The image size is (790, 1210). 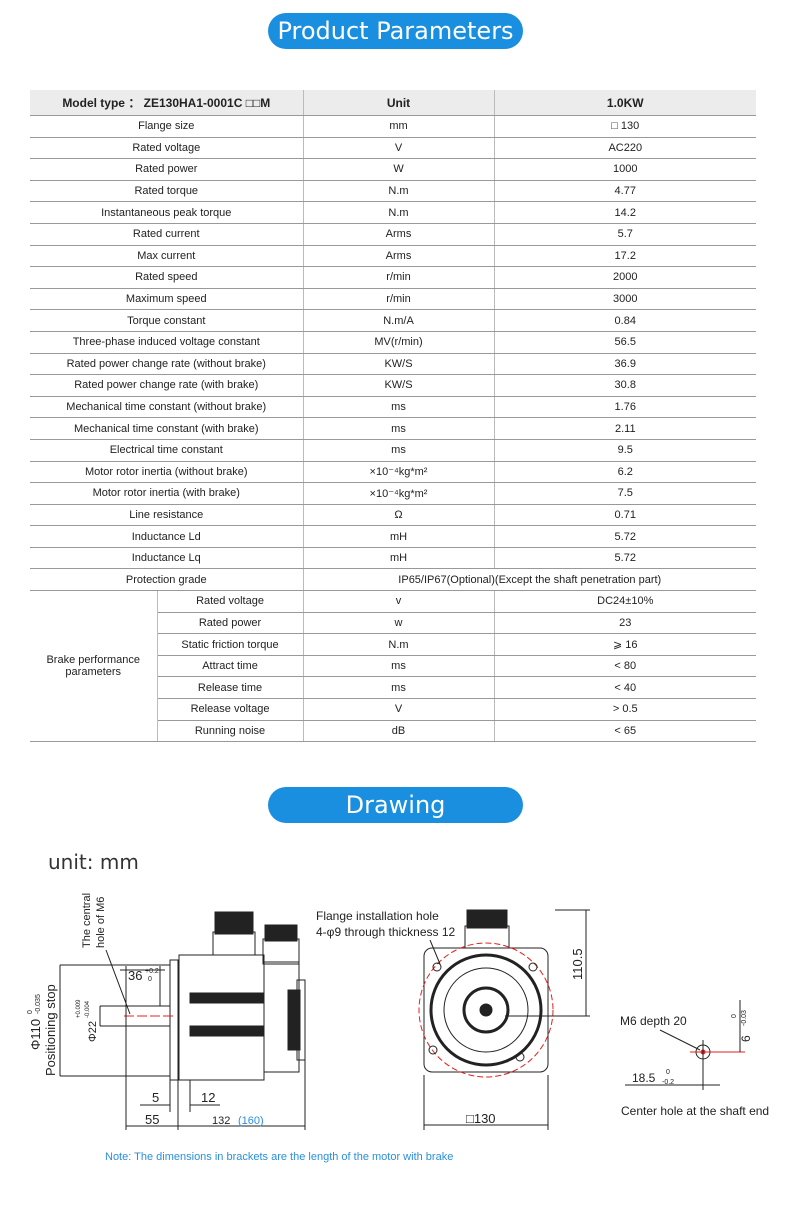 I want to click on param-name: Rated power change rate (with brake), so click(x=167, y=385).